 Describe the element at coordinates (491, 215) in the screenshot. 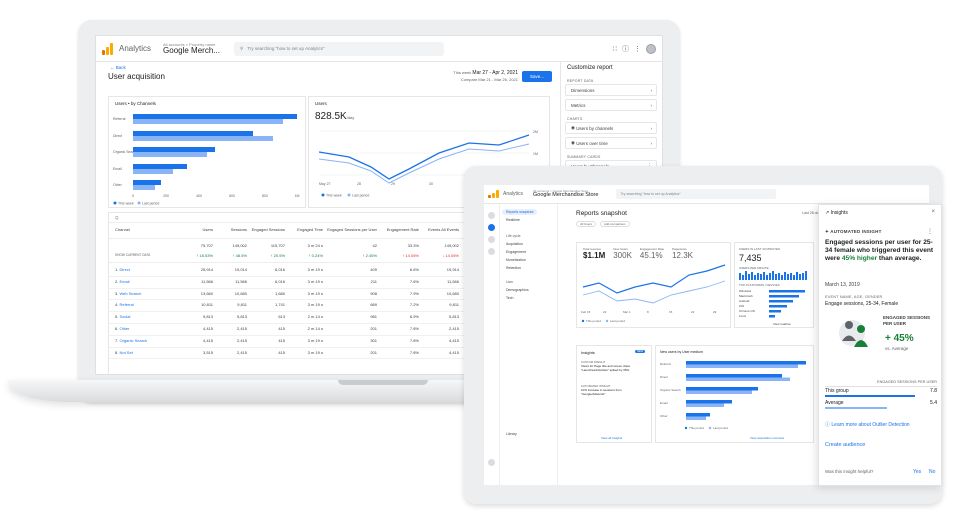

I see `home-icon` at that location.